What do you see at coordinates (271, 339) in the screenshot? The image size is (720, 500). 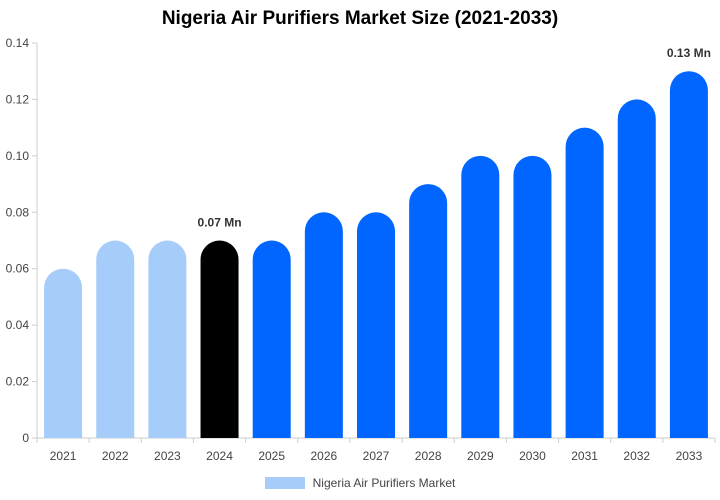 I see `bar-2025` at bounding box center [271, 339].